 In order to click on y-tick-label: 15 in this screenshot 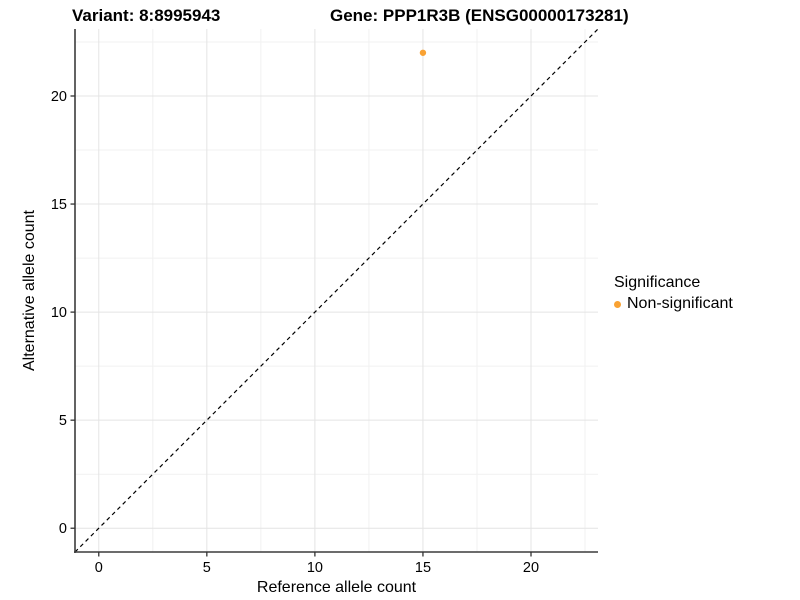, I will do `click(59, 205)`.